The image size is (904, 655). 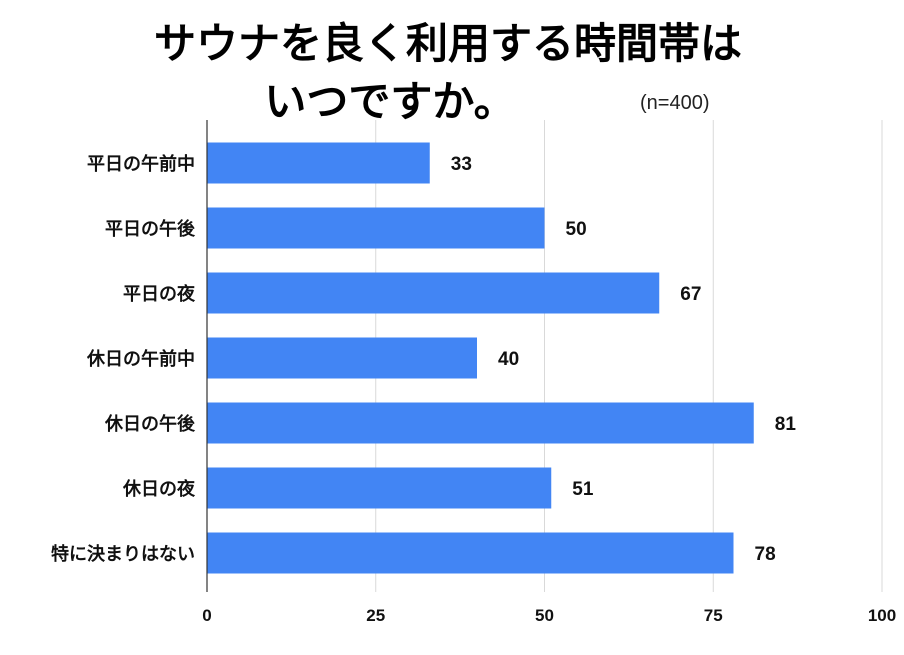 I want to click on data-label-5: 51, so click(x=583, y=489).